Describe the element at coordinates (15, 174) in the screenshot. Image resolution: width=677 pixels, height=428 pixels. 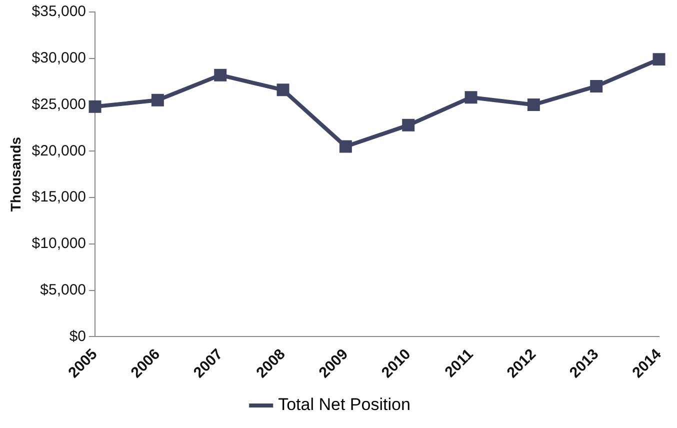
I see `y-axis-title: Thousands` at that location.